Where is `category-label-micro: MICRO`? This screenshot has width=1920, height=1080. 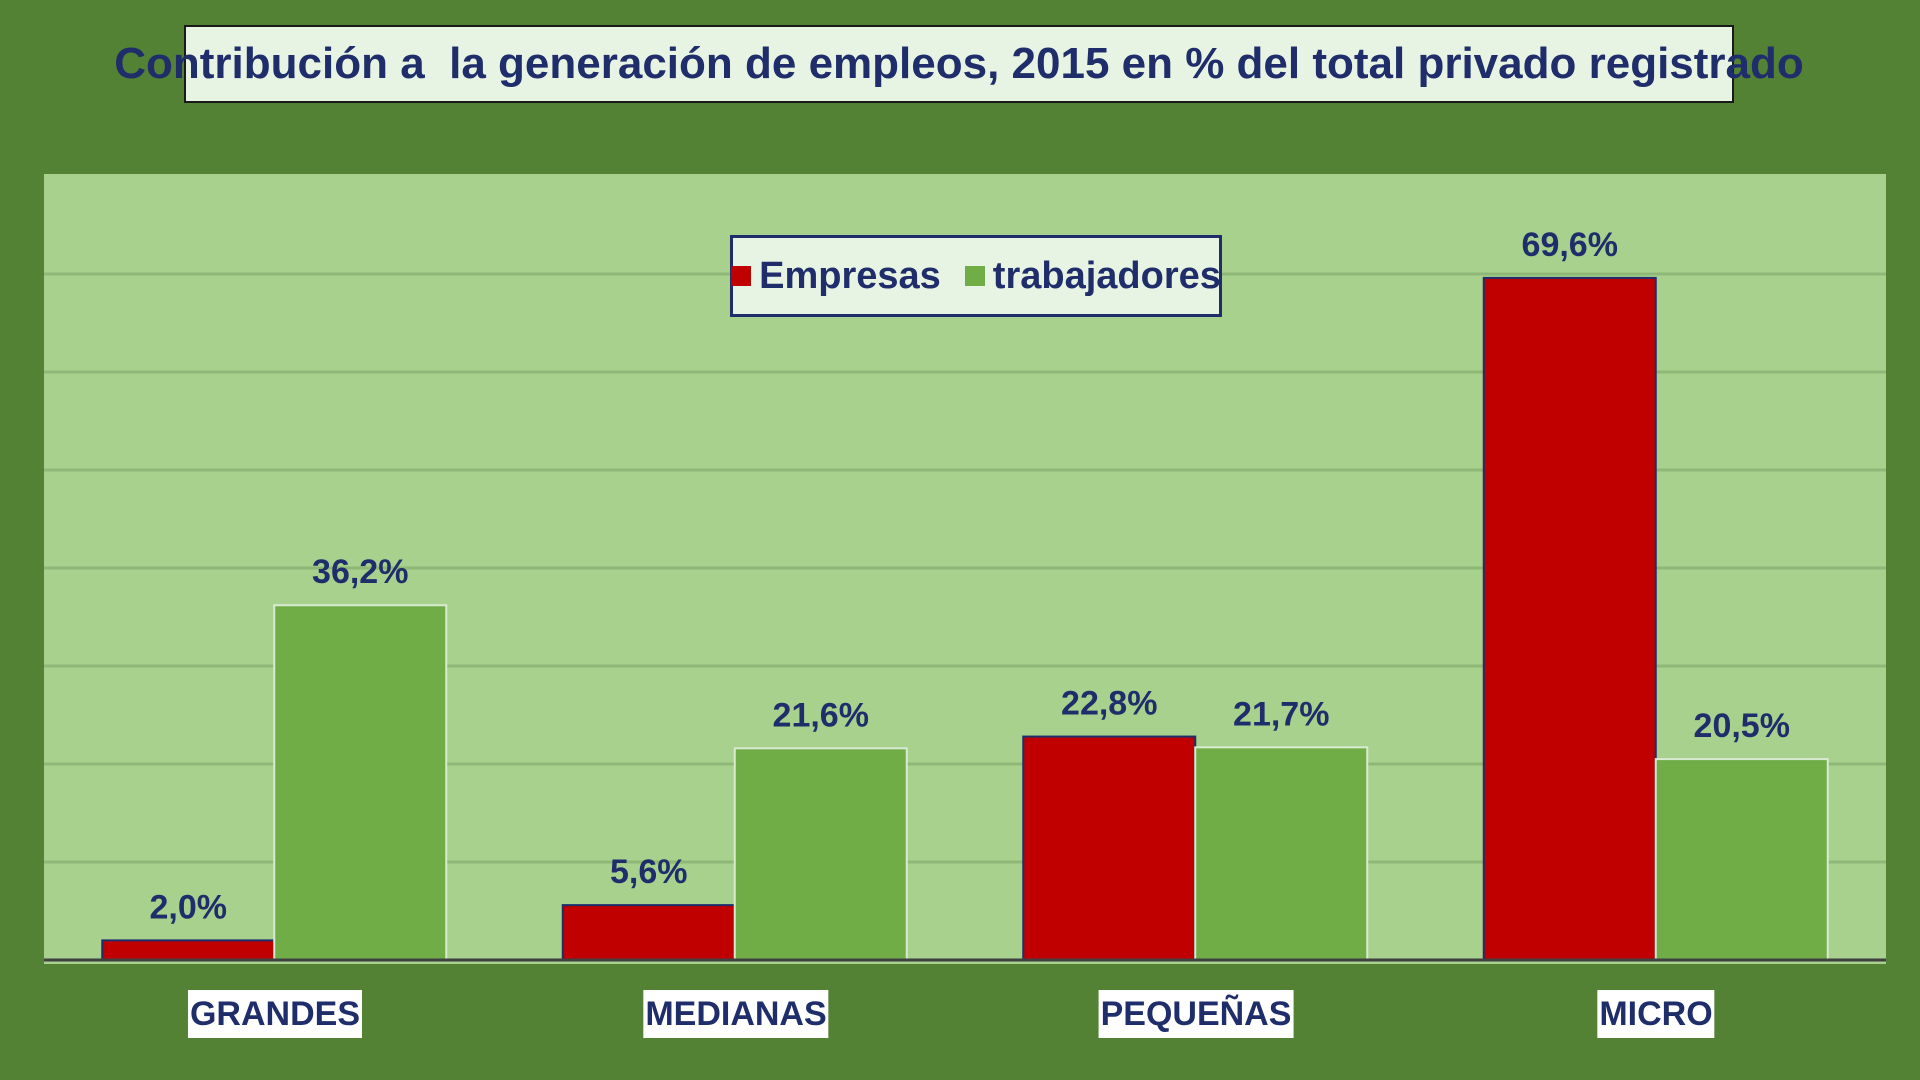
category-label-micro: MICRO is located at coordinates (1656, 1014).